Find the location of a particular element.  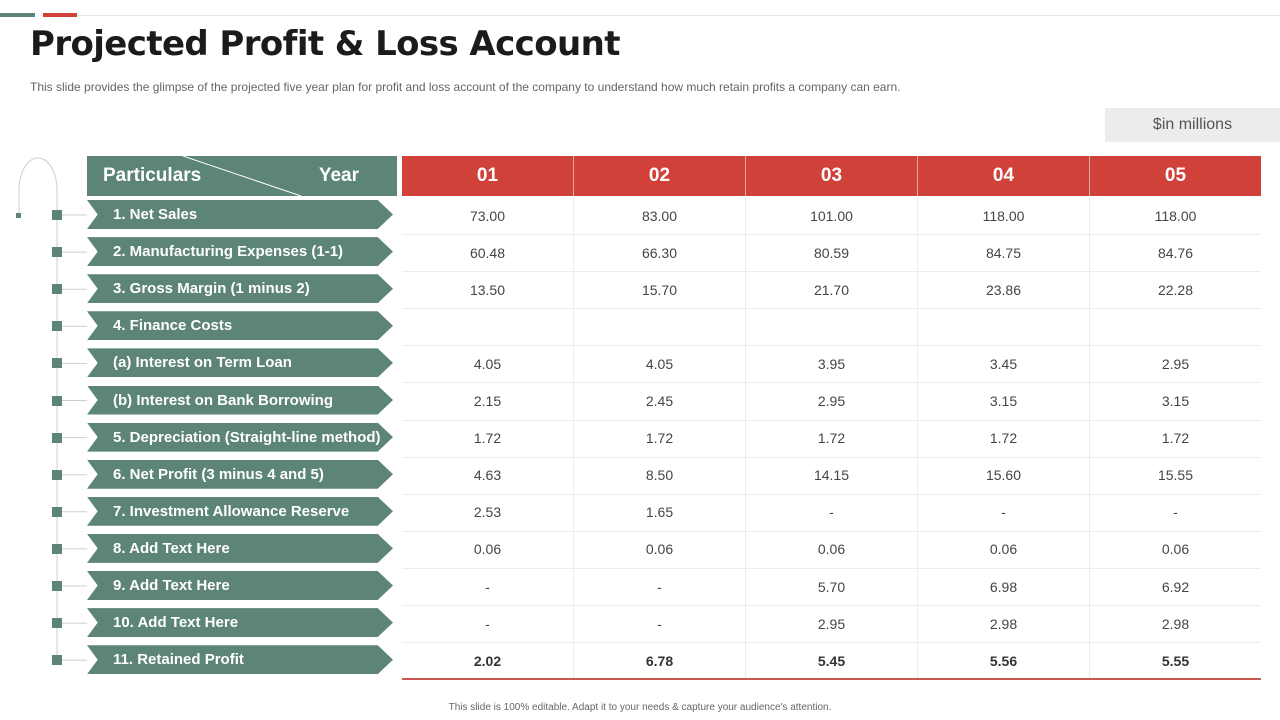

table-cell: 15.70 is located at coordinates (660, 290).